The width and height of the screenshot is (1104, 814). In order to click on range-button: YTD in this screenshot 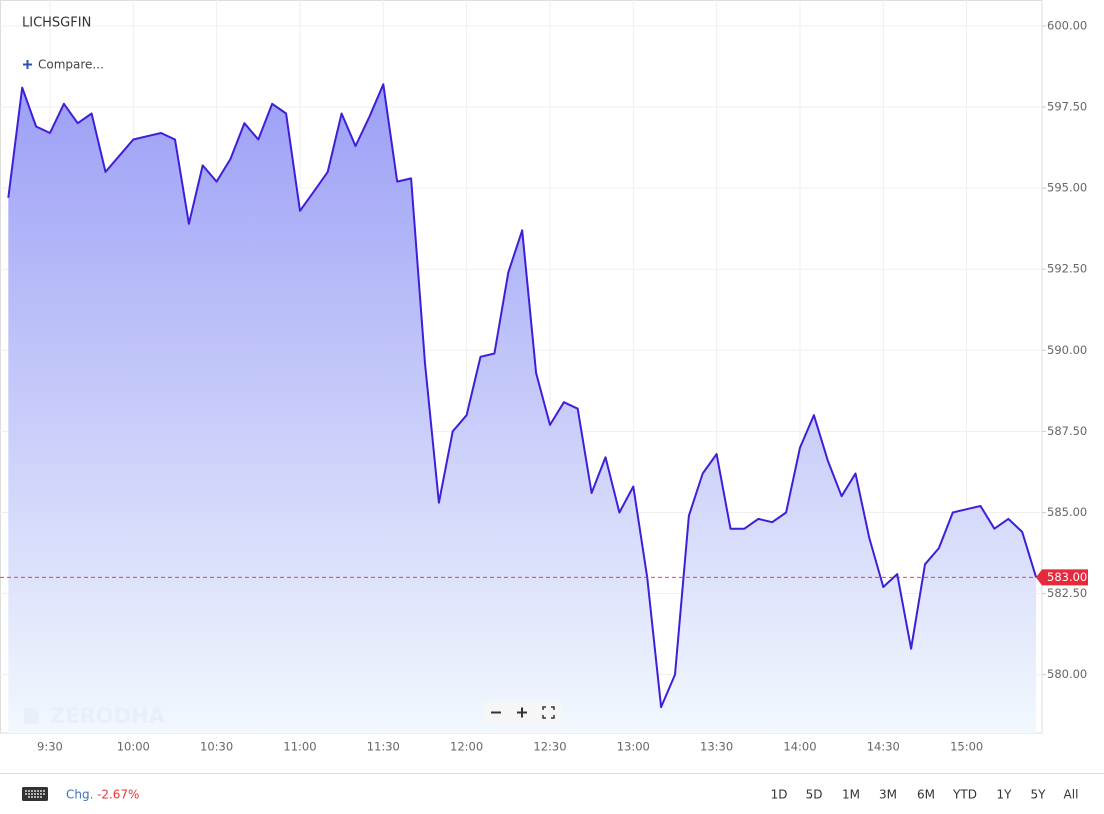, I will do `click(964, 795)`.